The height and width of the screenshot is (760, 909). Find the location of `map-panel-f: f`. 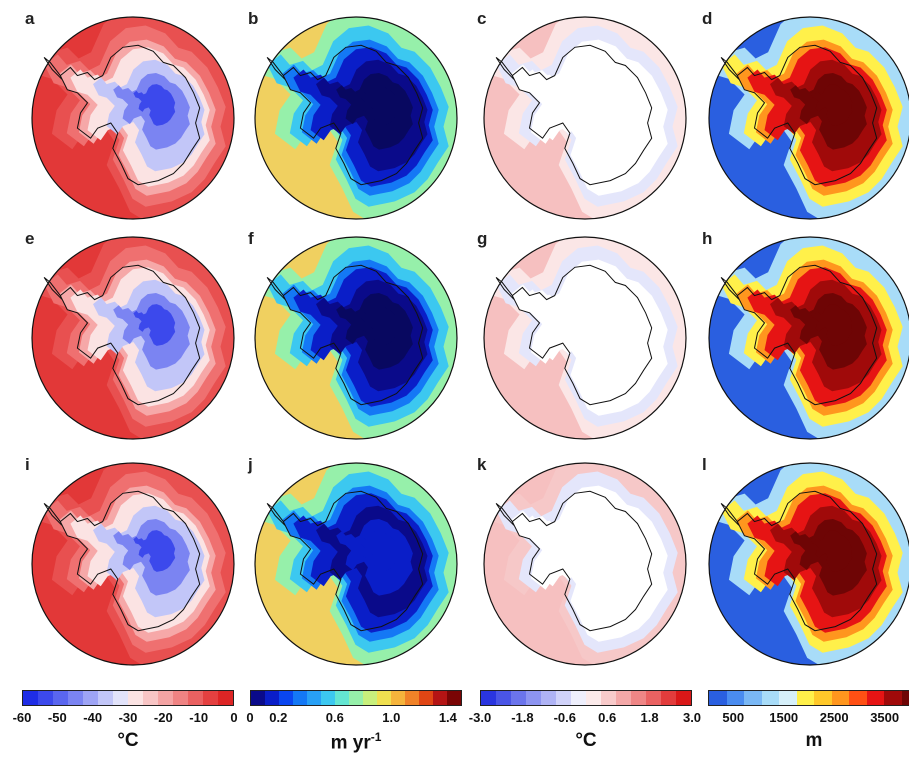

map-panel-f: f is located at coordinates (353, 334).